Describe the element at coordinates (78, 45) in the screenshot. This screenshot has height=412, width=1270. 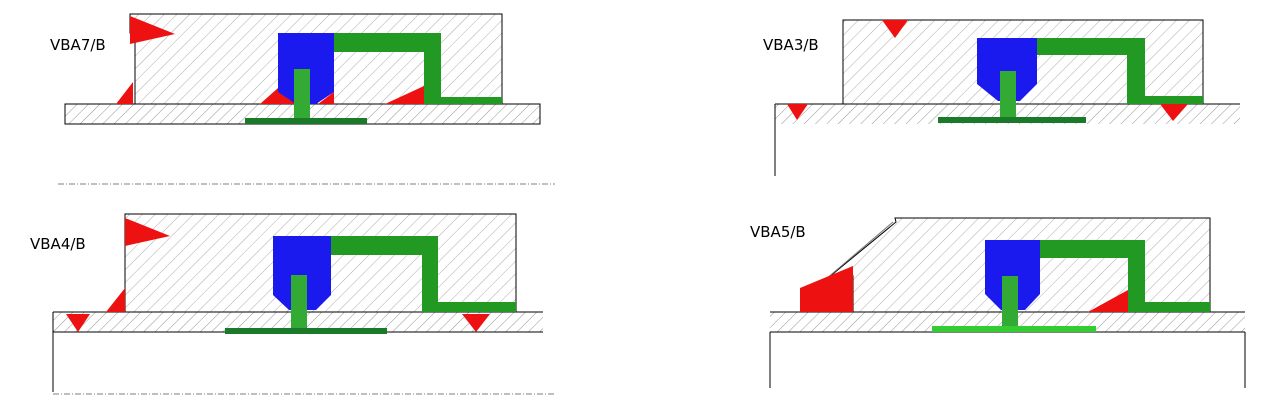
I see `diagram-label: VBA7/B` at that location.